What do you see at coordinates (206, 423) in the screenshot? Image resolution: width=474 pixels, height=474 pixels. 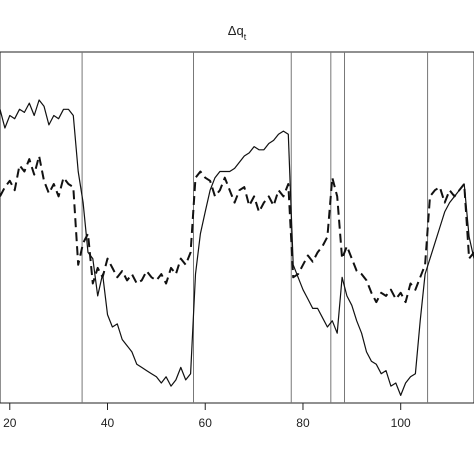 I see `x-tick-label-60: 60` at bounding box center [206, 423].